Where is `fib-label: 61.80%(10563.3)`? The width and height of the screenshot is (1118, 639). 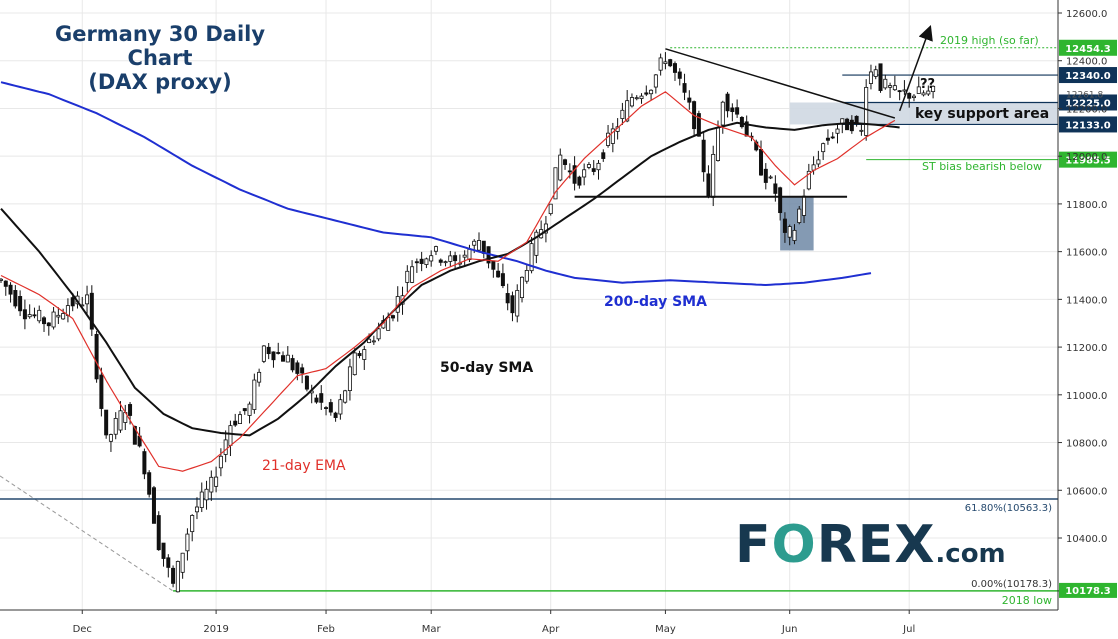
fib-label: 61.80%(10563.3) is located at coordinates (1008, 508).